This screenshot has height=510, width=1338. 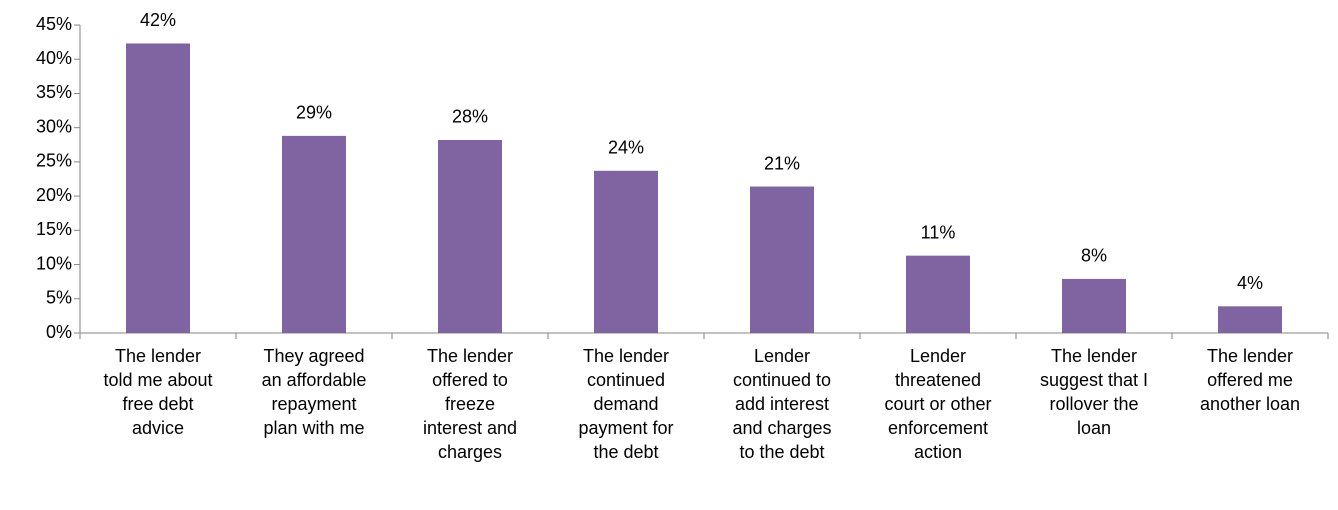 What do you see at coordinates (782, 163) in the screenshot?
I see `data-label: 21%` at bounding box center [782, 163].